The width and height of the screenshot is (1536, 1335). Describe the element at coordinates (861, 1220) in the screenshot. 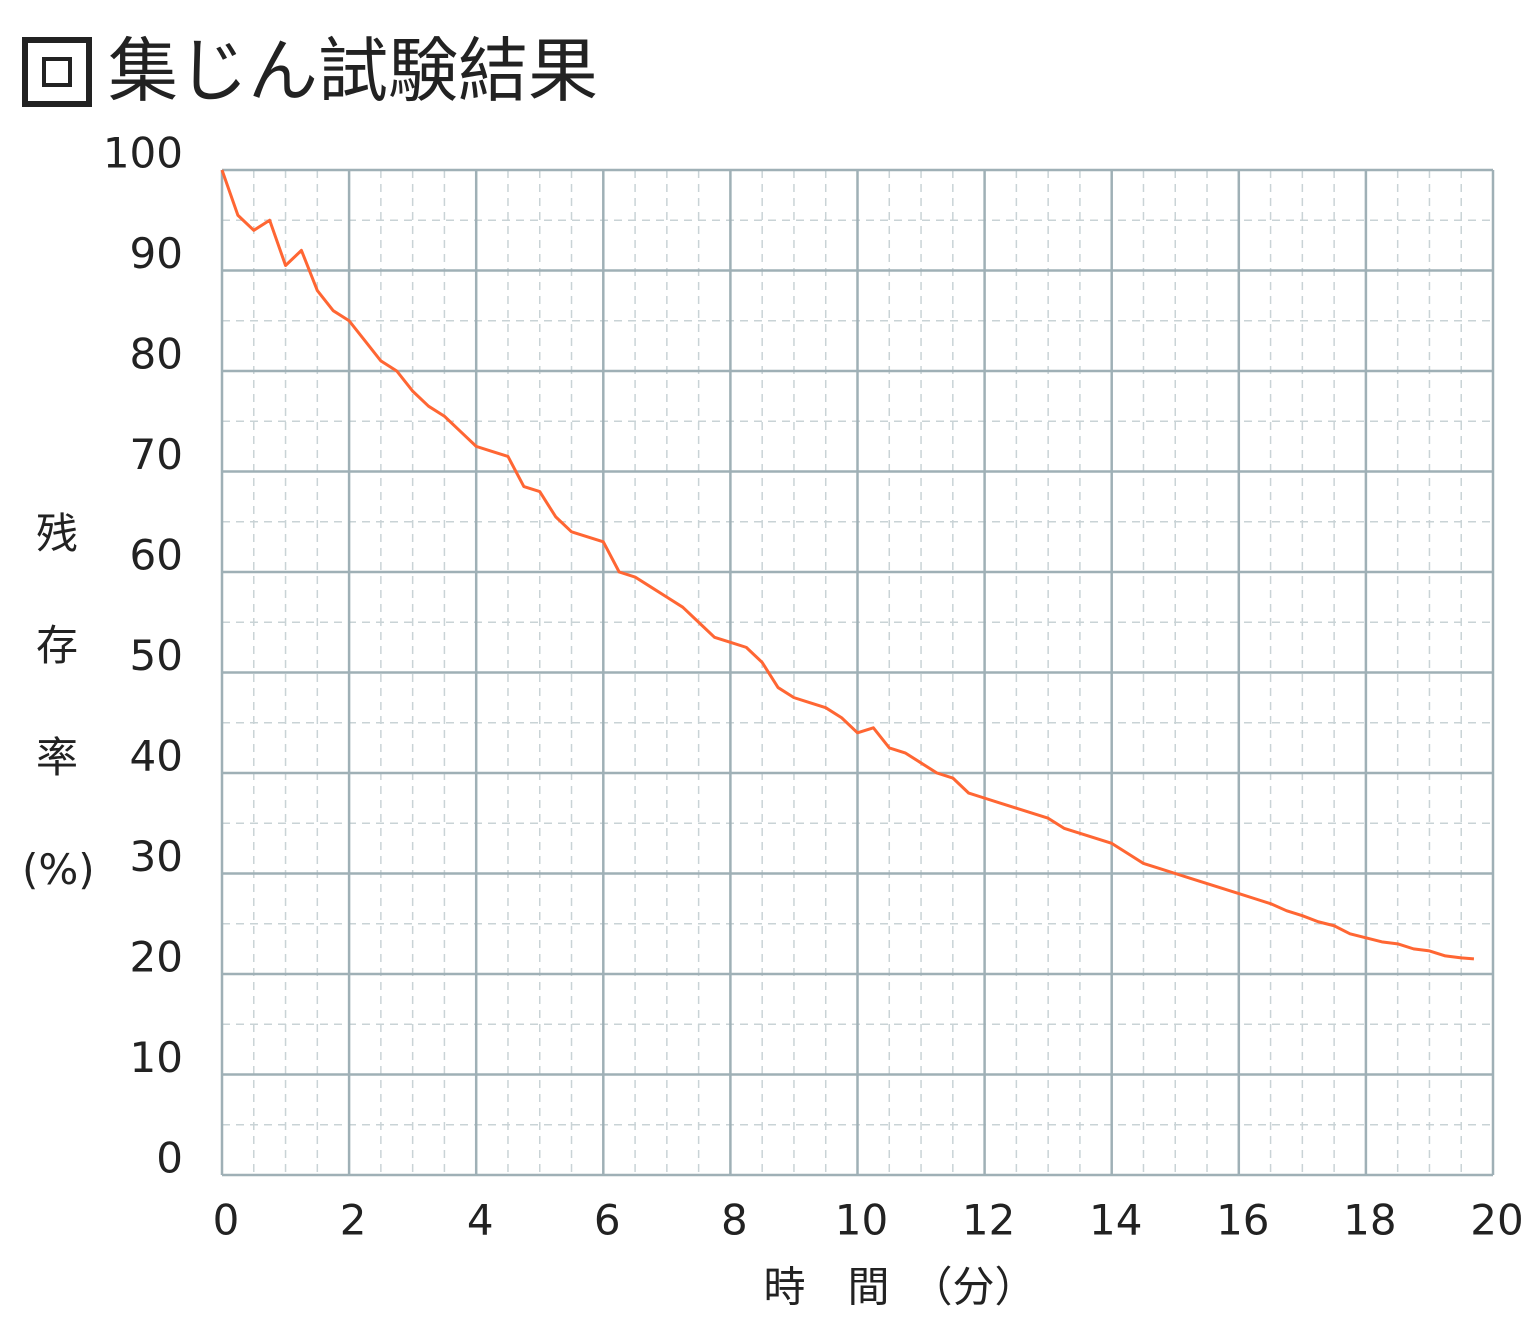

I see `x-tick-label: 10` at that location.